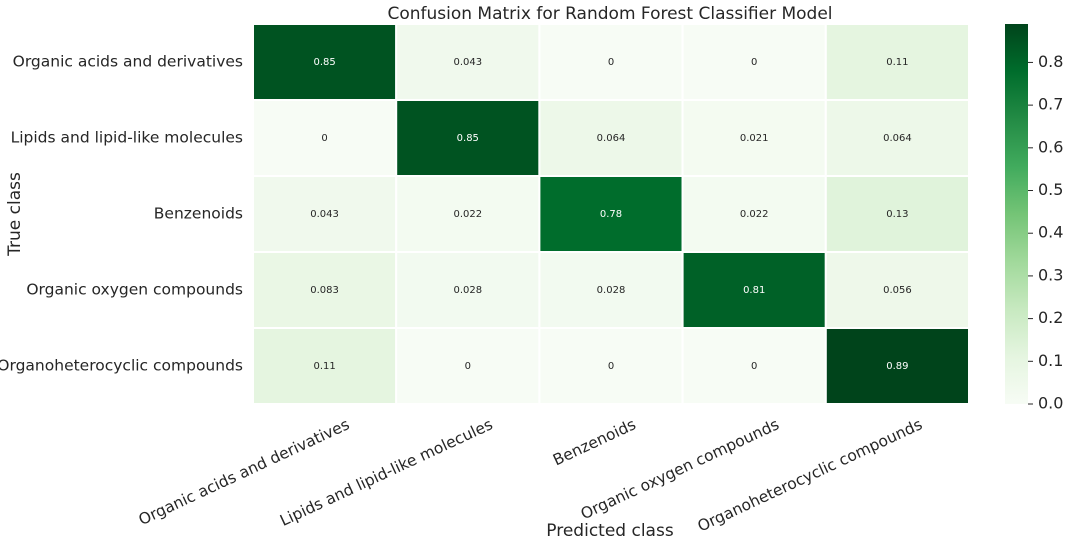  I want to click on y-tick-label: Benzenoids, so click(198, 214).